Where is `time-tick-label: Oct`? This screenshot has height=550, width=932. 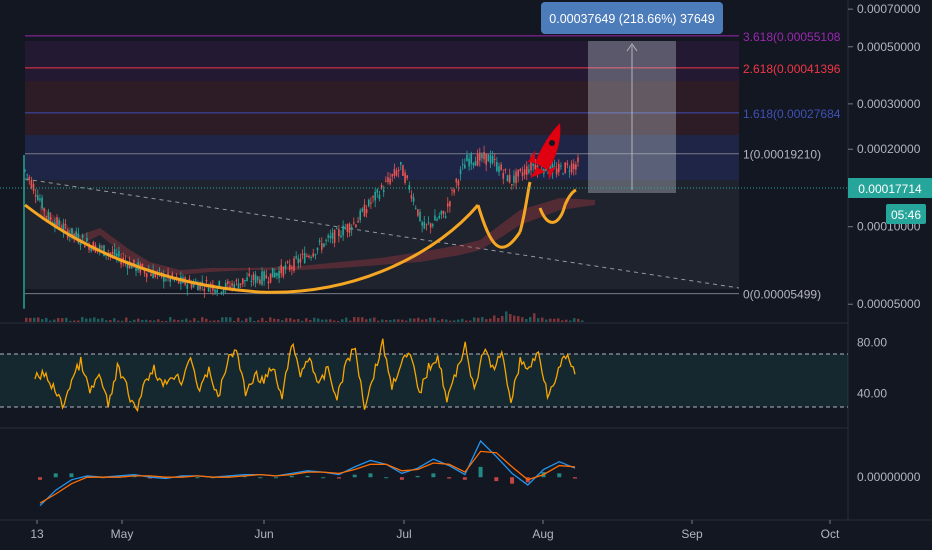
time-tick-label: Oct is located at coordinates (830, 534).